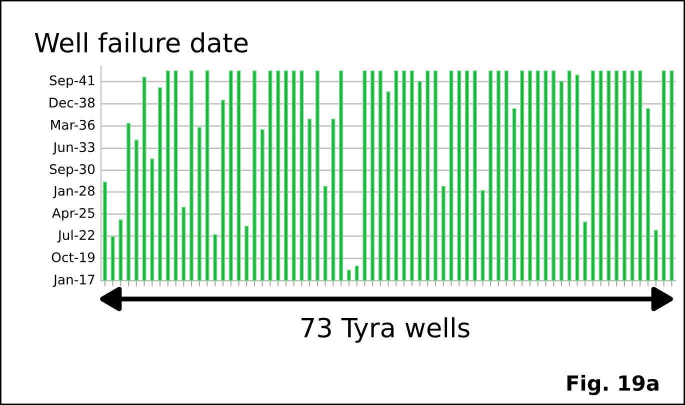 The image size is (685, 405). What do you see at coordinates (73, 257) in the screenshot?
I see `ref-line-label: Oct-19` at bounding box center [73, 257].